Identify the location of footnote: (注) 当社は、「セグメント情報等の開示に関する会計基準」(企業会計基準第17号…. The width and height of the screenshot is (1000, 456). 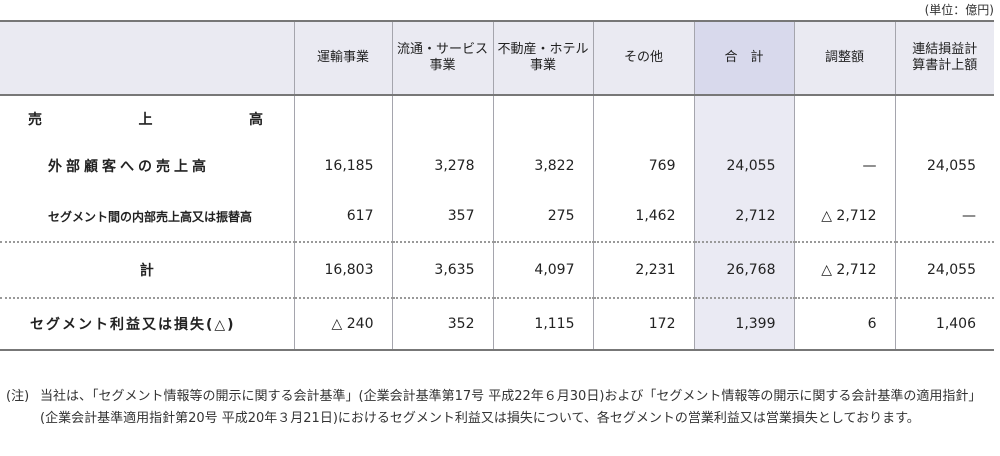
(501, 408).